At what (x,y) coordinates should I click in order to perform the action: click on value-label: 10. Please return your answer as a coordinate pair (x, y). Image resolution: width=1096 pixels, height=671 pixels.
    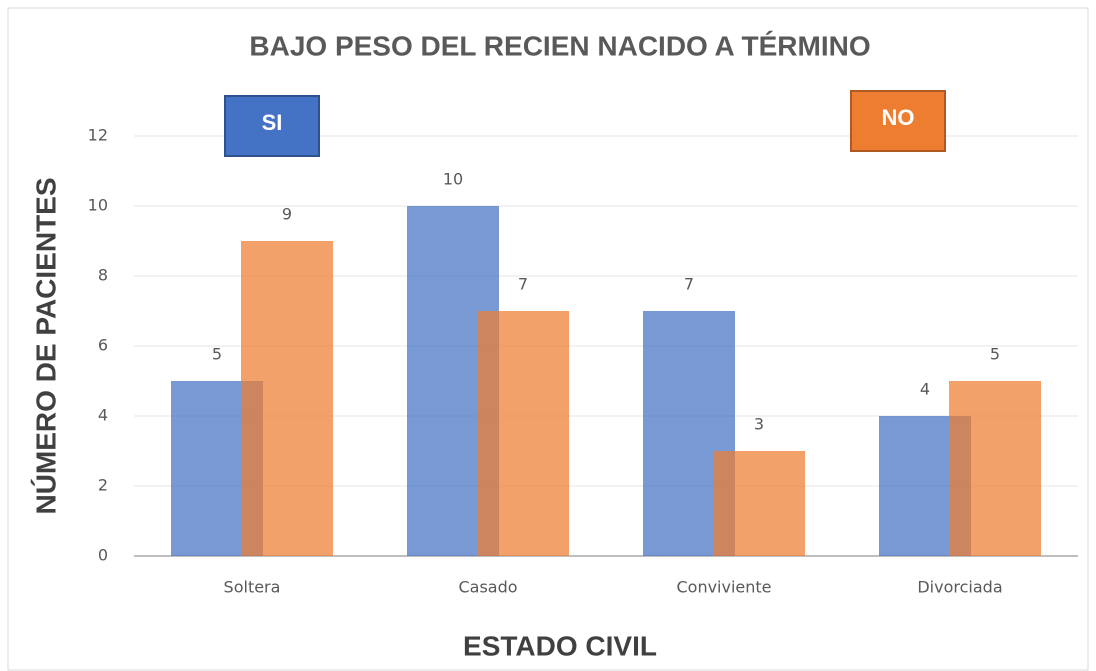
    Looking at the image, I should click on (453, 179).